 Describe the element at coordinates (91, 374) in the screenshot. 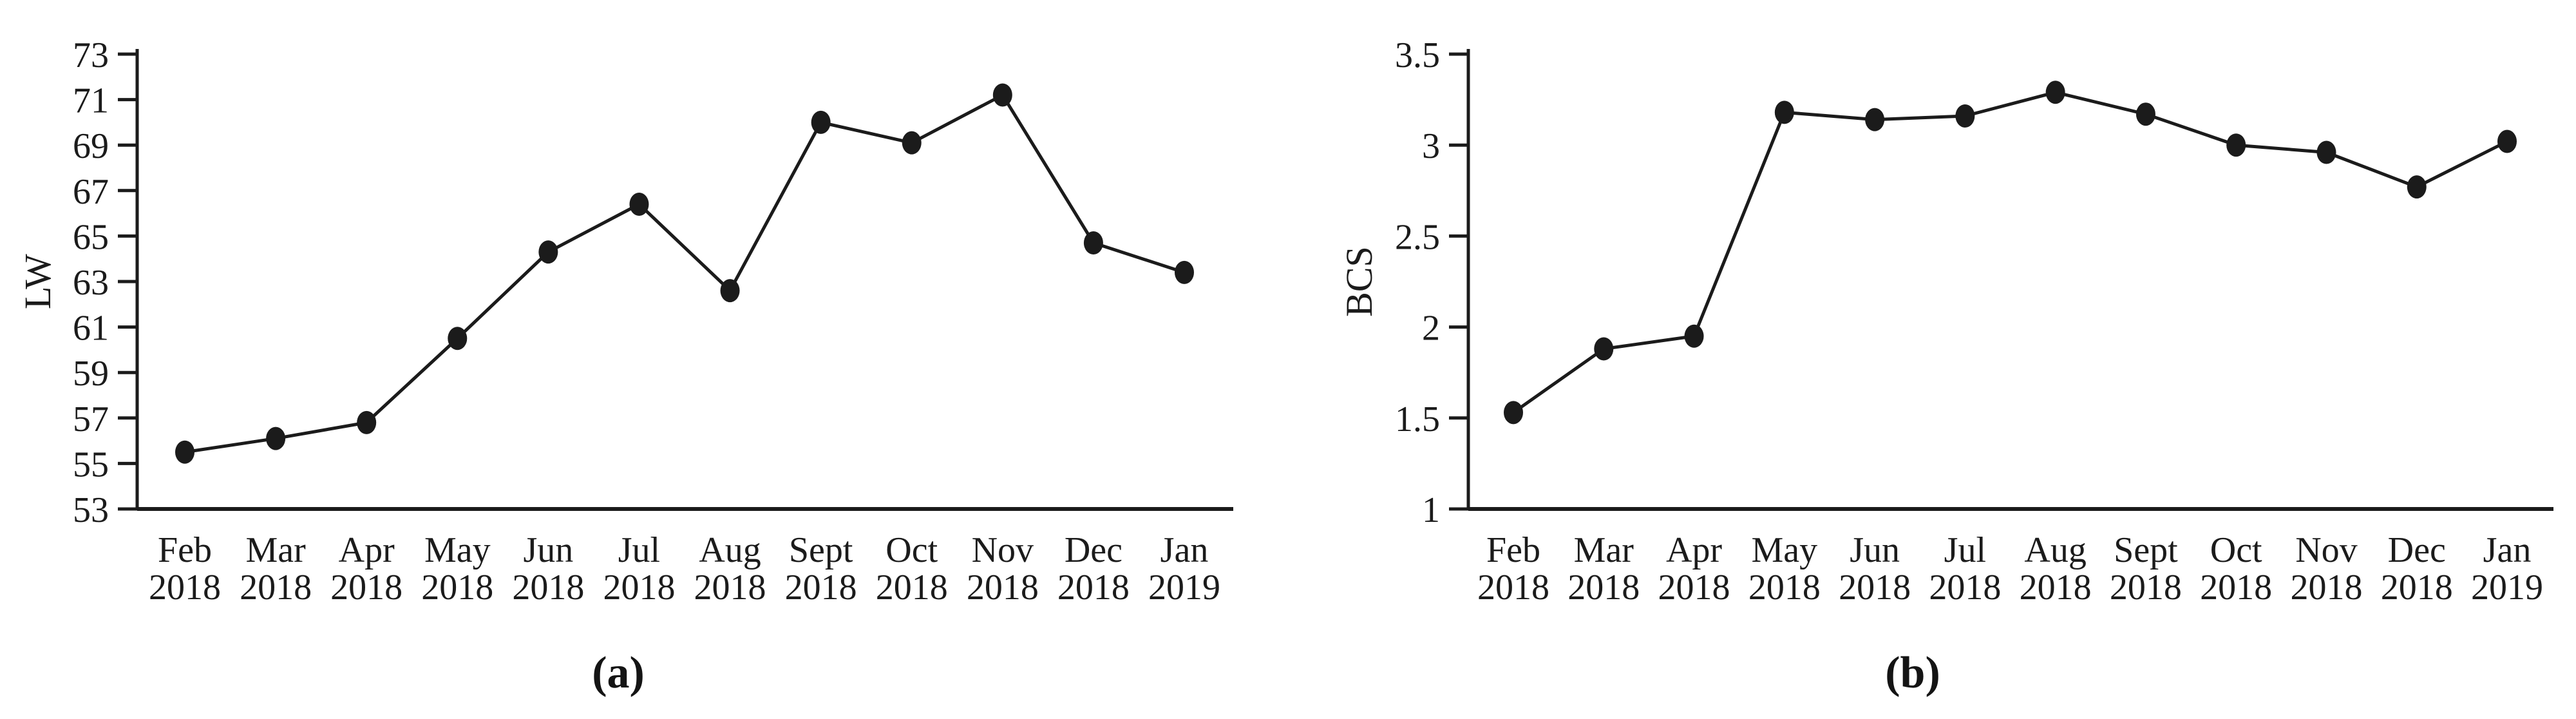

I see `y-axis-tick-label: 59` at that location.